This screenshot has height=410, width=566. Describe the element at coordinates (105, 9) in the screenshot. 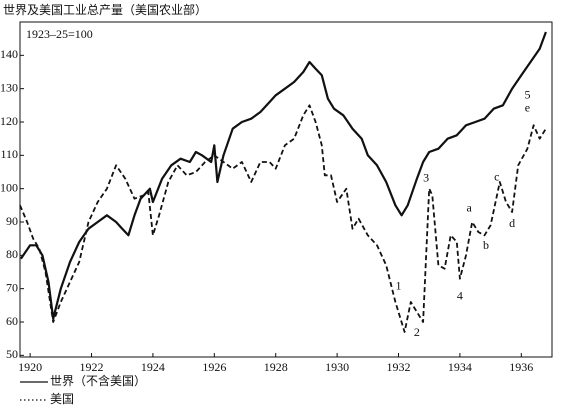

I see `chart-title: 世界及美国工业总产量（美国农业部）` at that location.